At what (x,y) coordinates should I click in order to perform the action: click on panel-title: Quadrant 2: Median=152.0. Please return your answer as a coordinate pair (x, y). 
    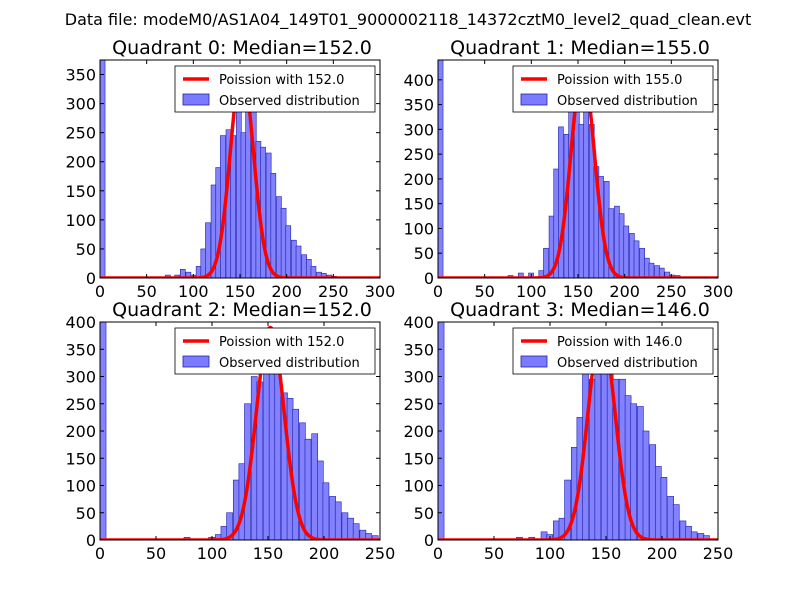
    Looking at the image, I should click on (242, 310).